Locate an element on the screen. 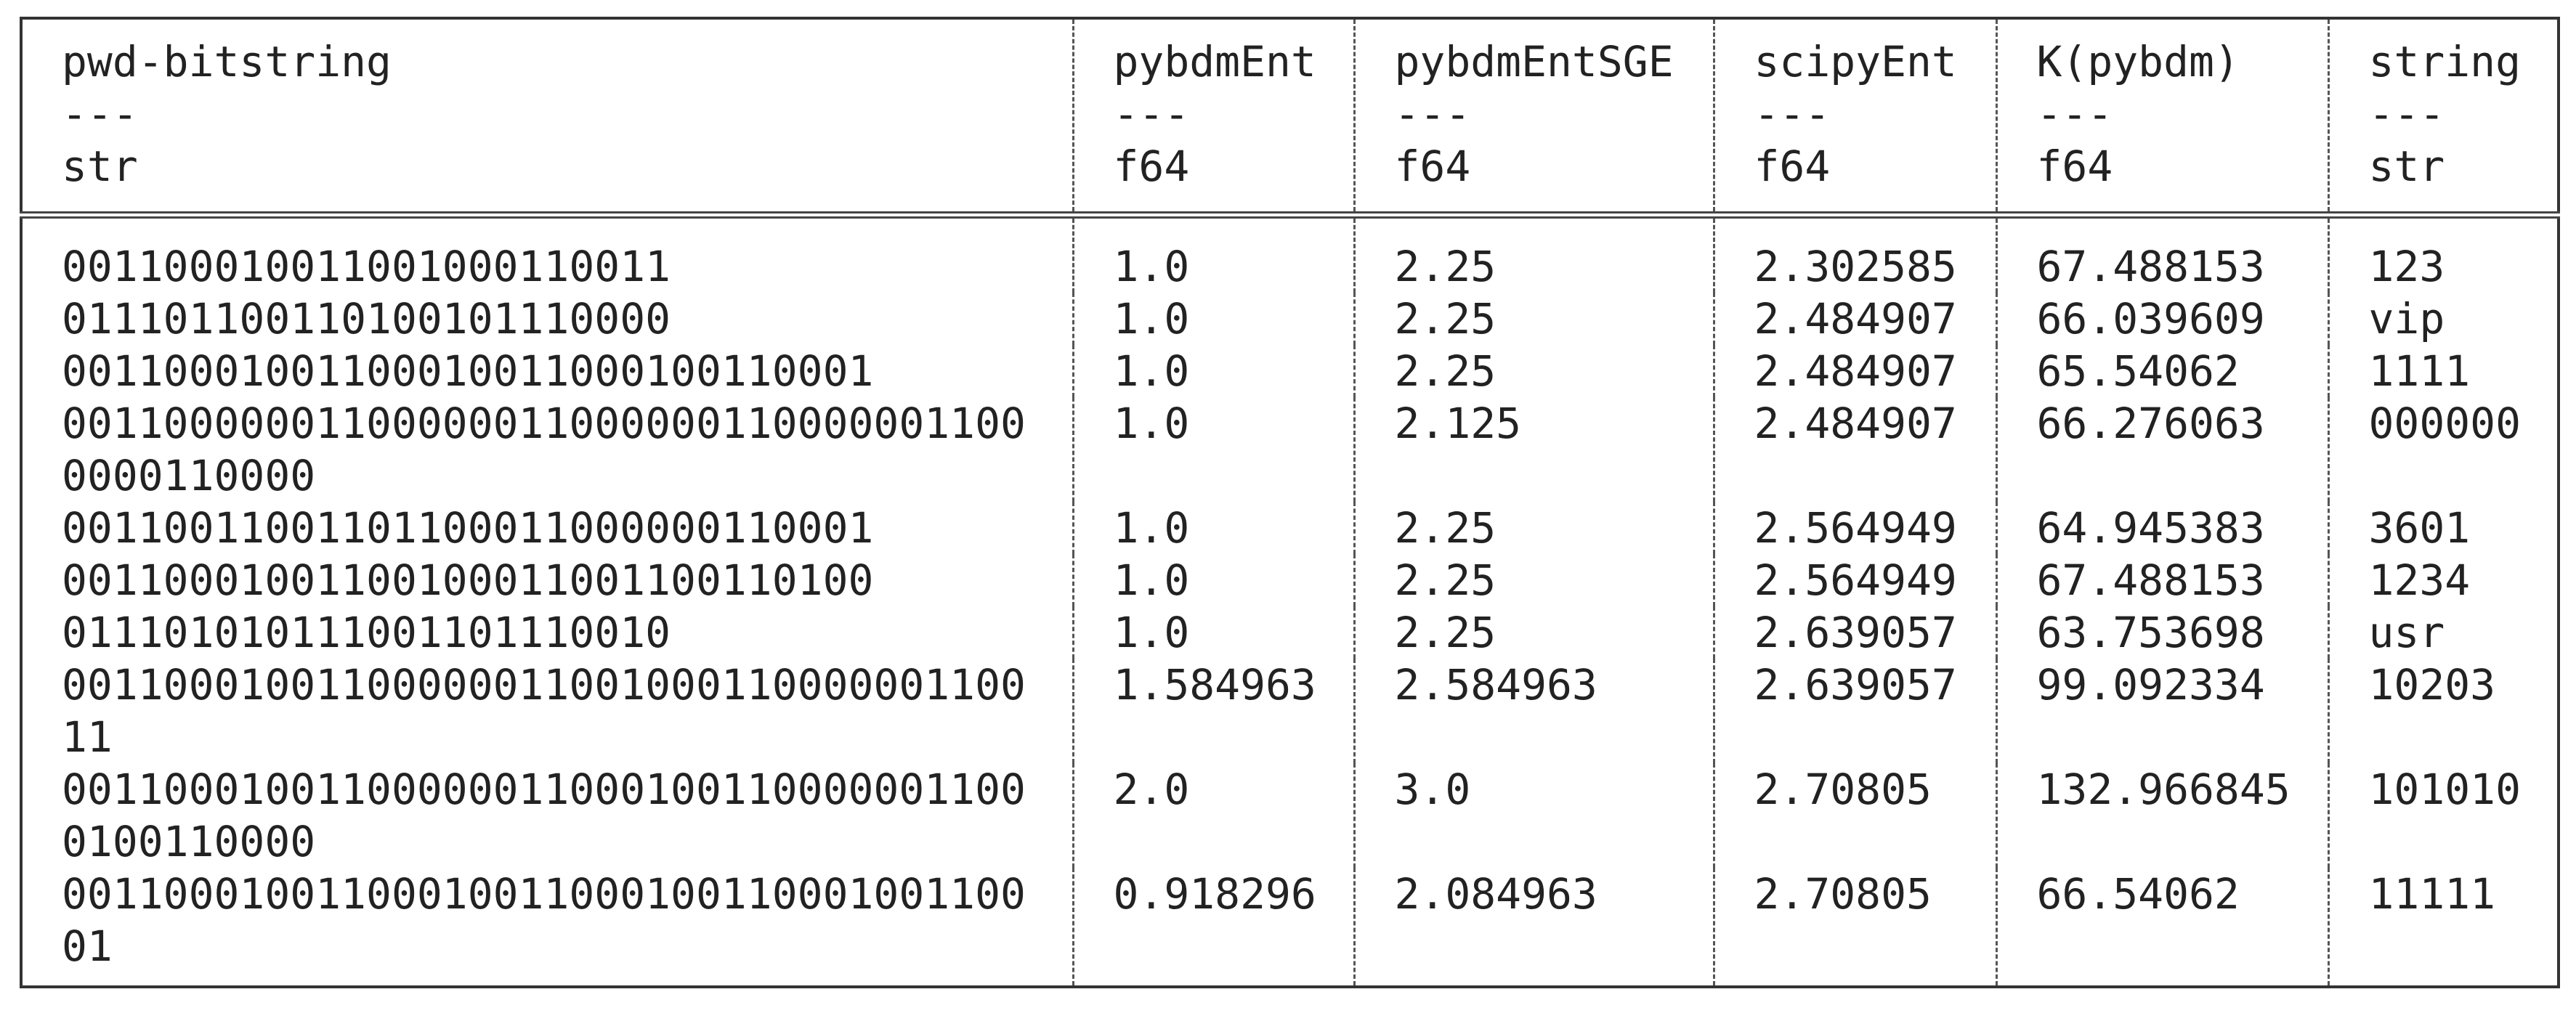  table-cell: 2.302585 is located at coordinates (1854, 254).